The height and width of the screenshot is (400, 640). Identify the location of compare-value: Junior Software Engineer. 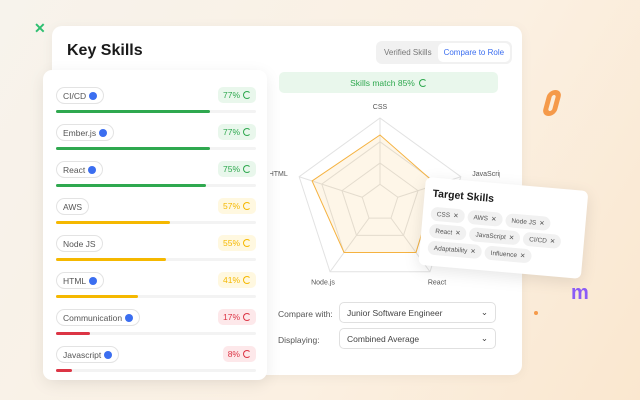
(395, 312).